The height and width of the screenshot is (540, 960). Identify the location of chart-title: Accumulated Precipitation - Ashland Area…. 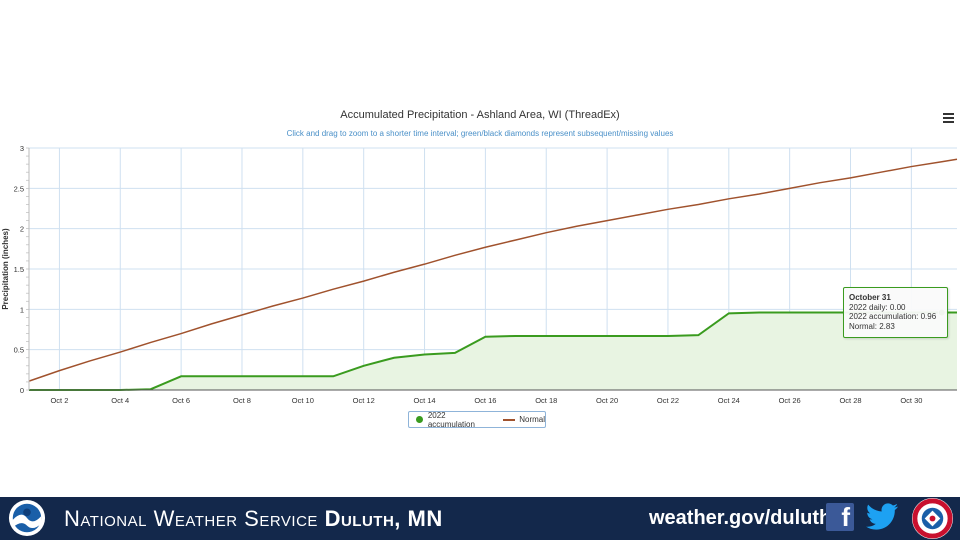
(480, 115).